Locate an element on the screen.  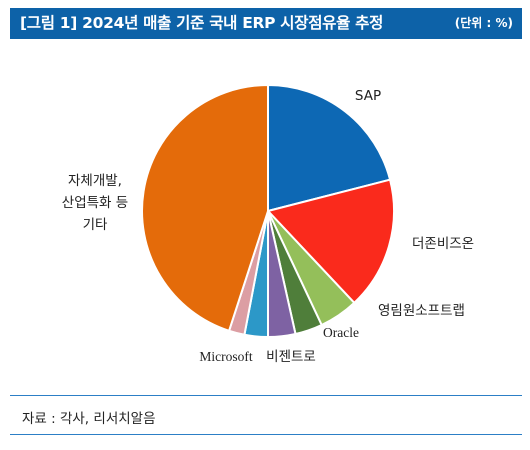
unit-label: (단위 : %) is located at coordinates (483, 23).